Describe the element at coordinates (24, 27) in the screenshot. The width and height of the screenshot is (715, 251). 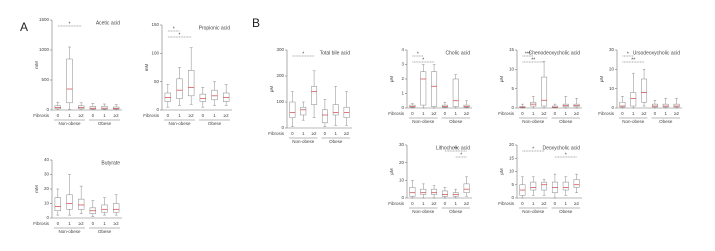
I see `panel-label: A` at that location.